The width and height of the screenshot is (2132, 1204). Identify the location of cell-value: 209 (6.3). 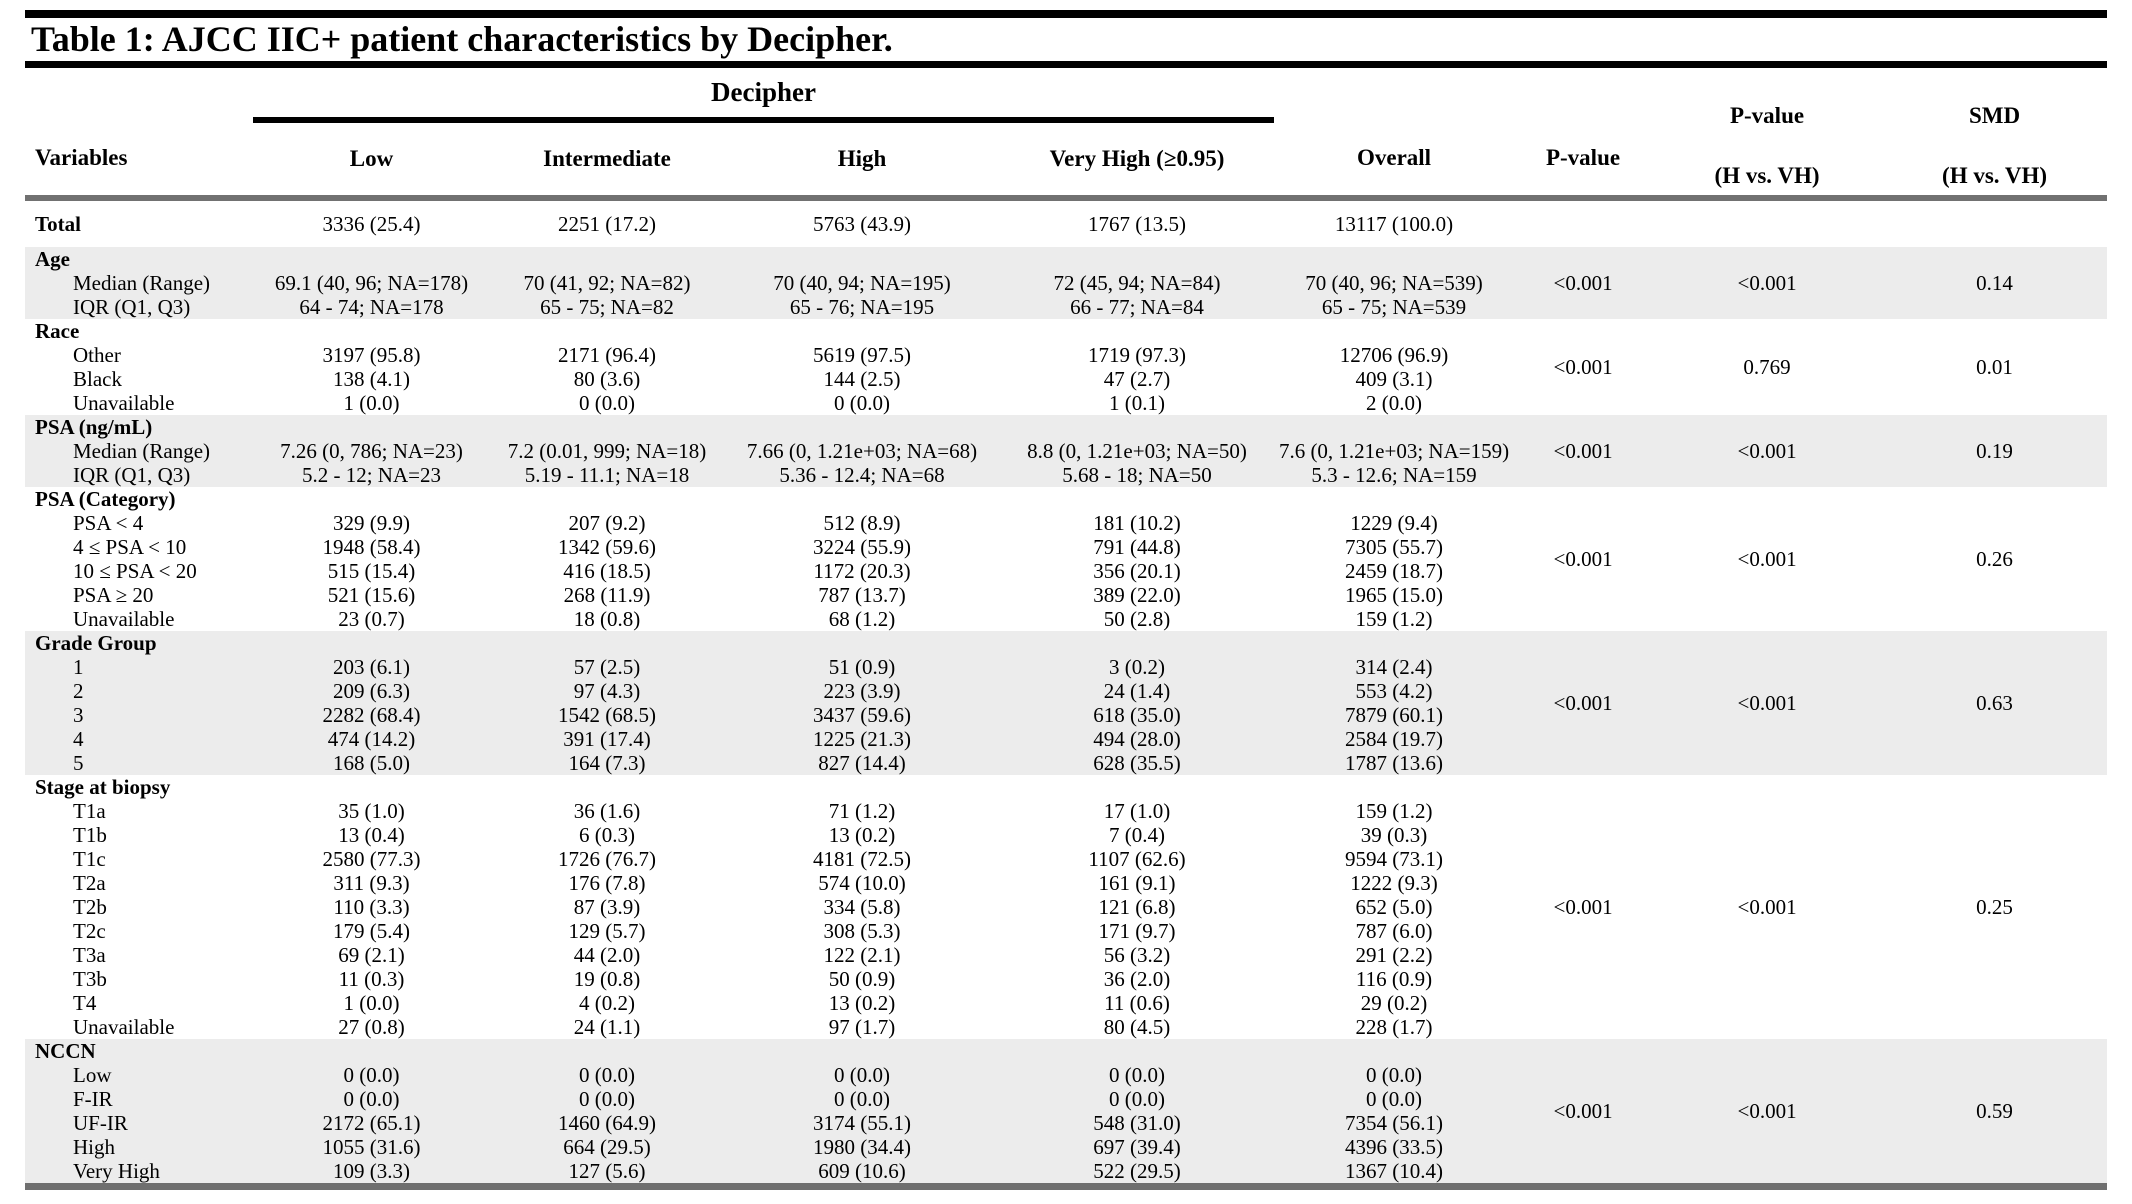
(371, 691).